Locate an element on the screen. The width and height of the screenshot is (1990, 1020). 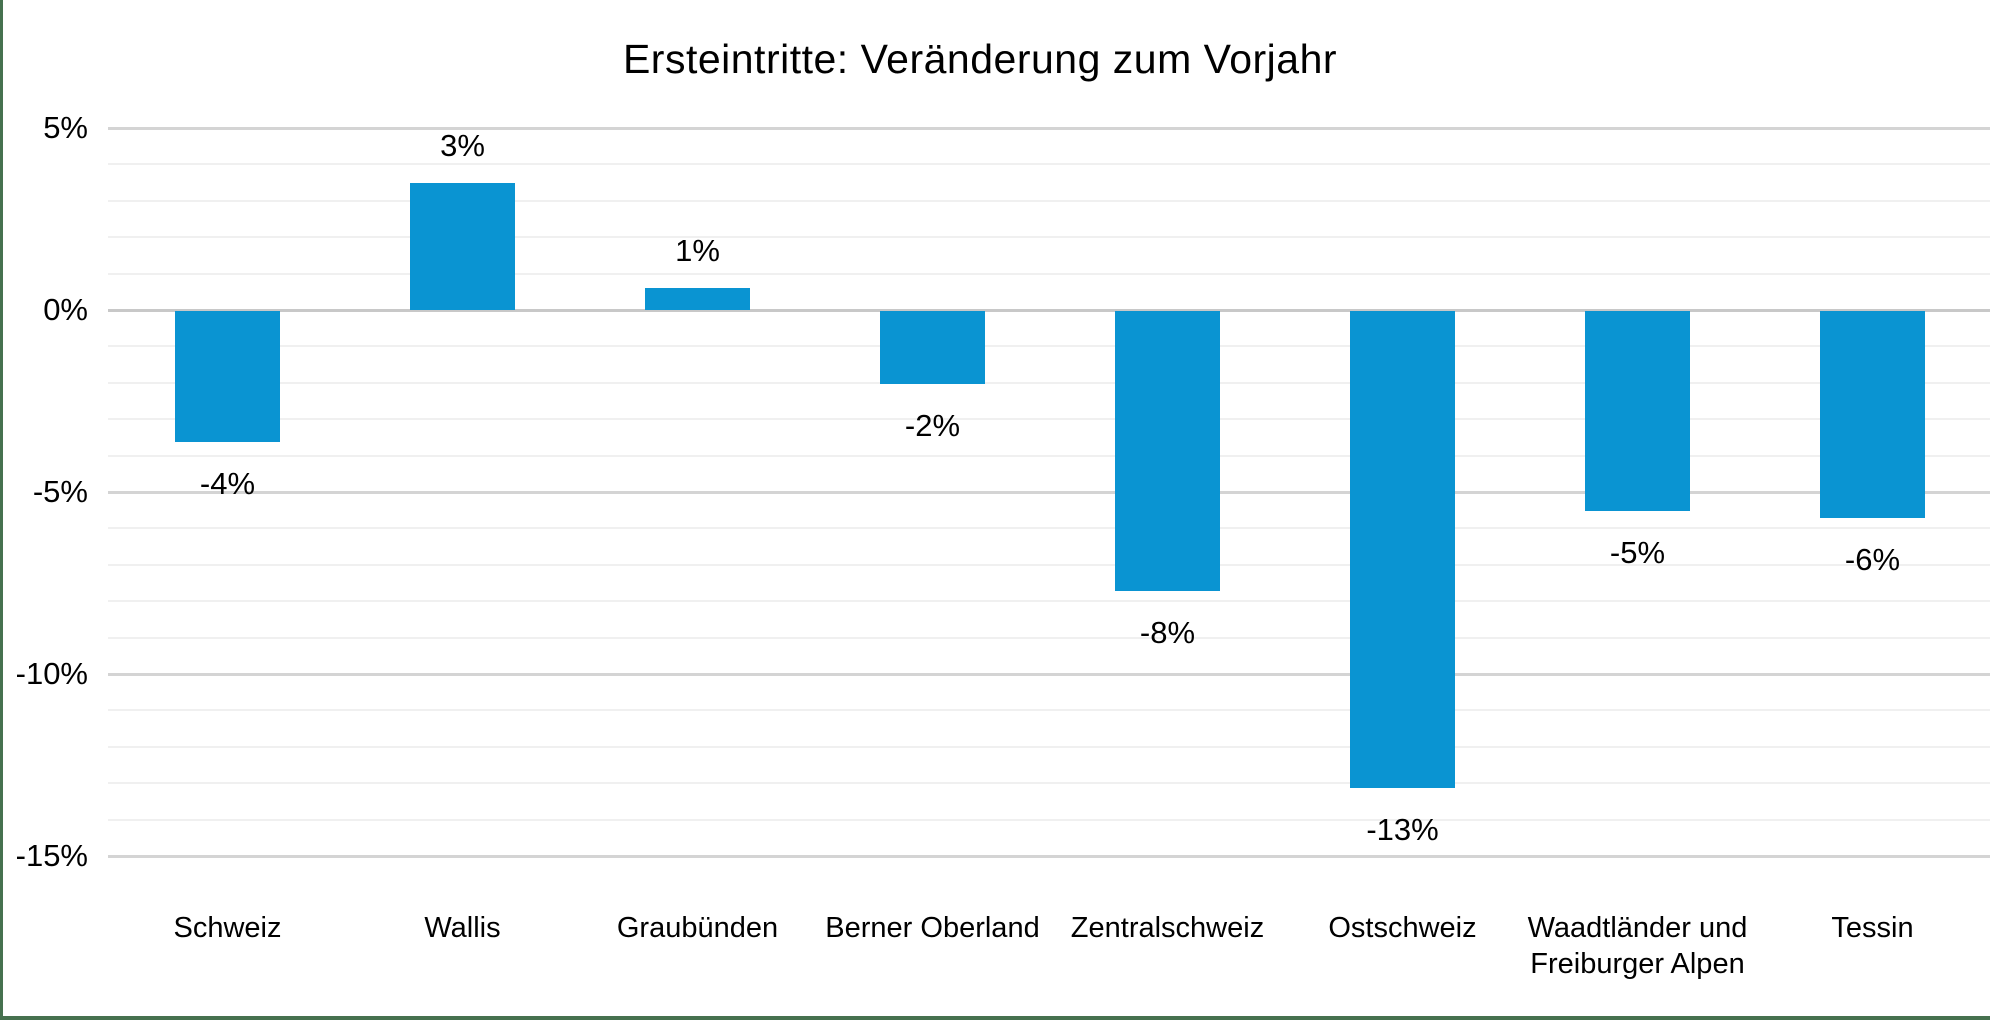
category-label-ostschweiz: Ostschweiz is located at coordinates (1402, 928).